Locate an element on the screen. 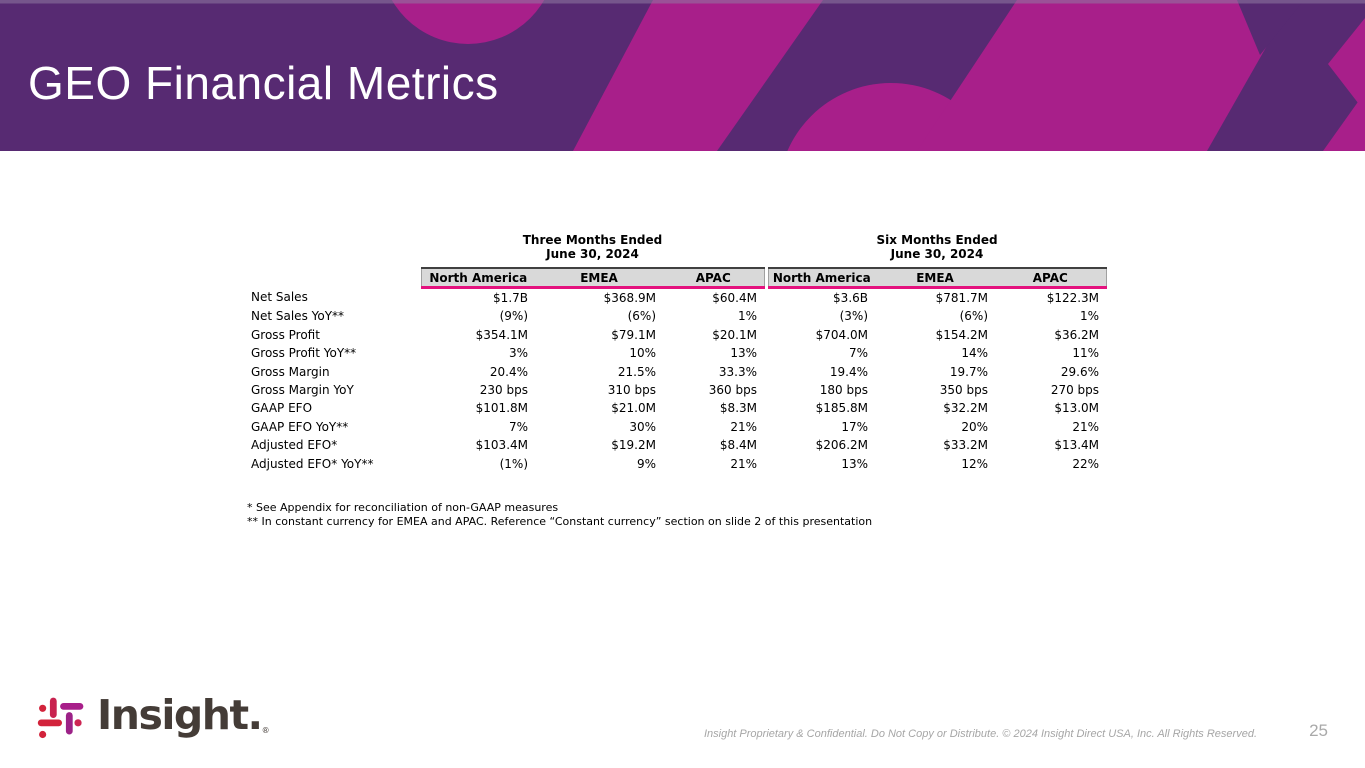 The image size is (1365, 768). row-label: Gross Profit is located at coordinates (285, 334).